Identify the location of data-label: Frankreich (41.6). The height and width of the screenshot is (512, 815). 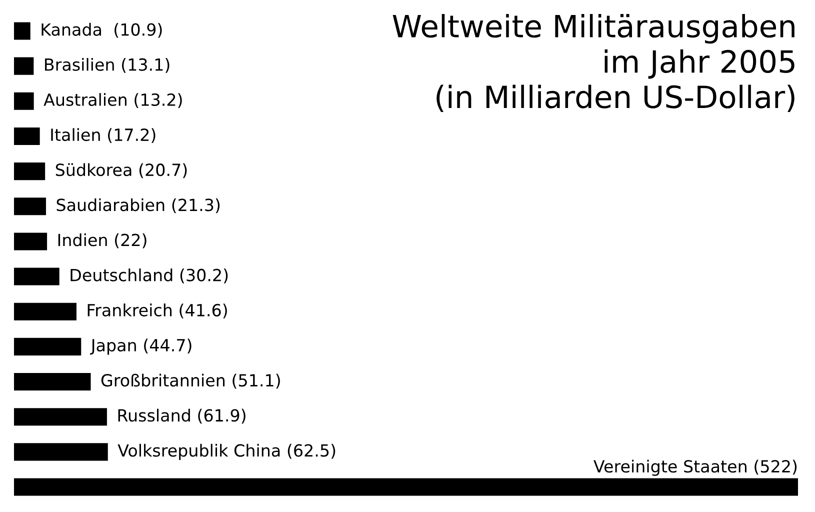
(157, 311).